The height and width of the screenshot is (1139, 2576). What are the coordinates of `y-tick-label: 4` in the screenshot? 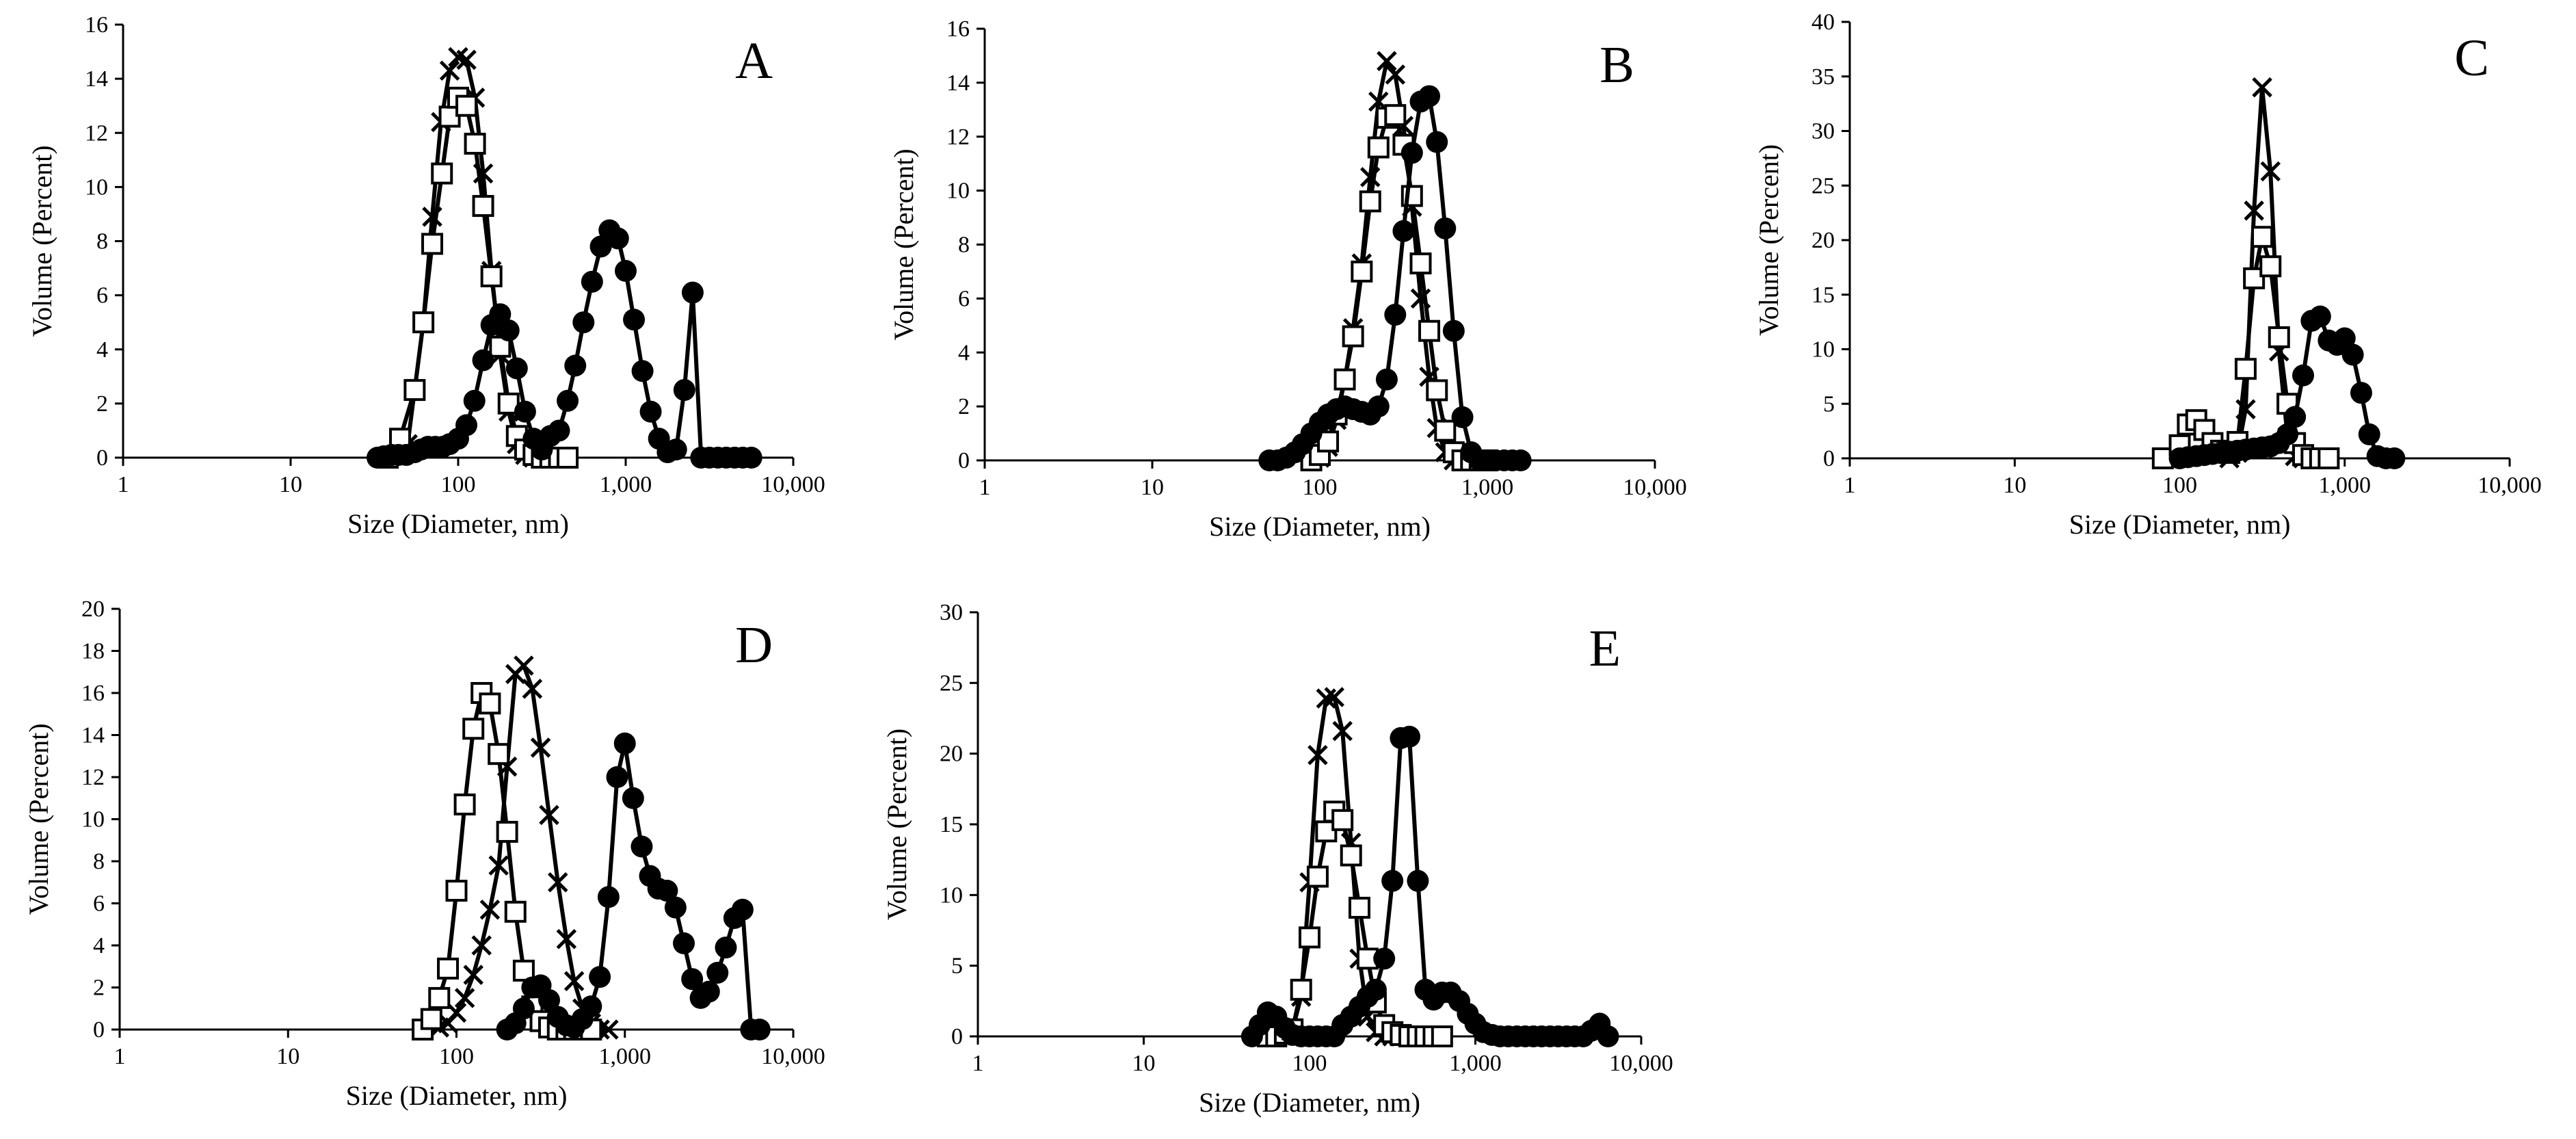 It's located at (102, 350).